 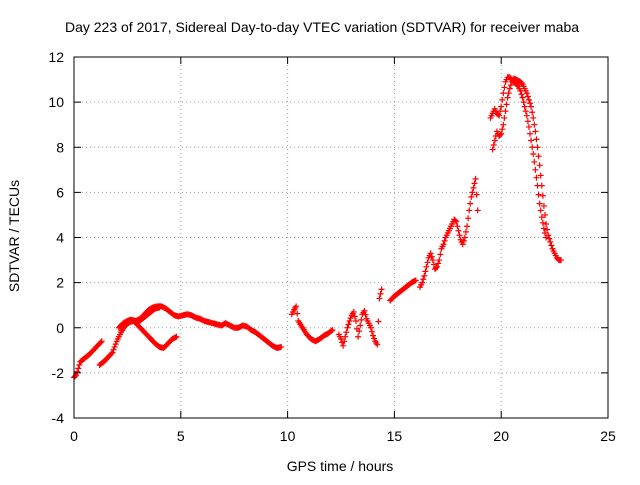 I want to click on y-tick-label: 12, so click(x=56, y=57).